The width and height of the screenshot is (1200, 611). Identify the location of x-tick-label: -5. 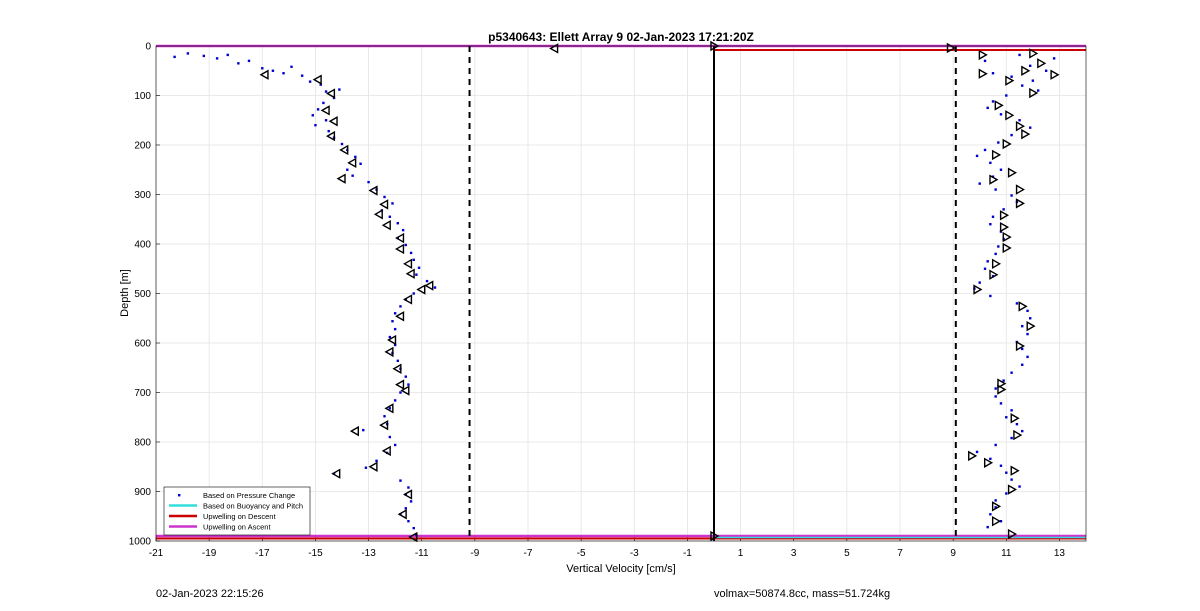
(581, 553).